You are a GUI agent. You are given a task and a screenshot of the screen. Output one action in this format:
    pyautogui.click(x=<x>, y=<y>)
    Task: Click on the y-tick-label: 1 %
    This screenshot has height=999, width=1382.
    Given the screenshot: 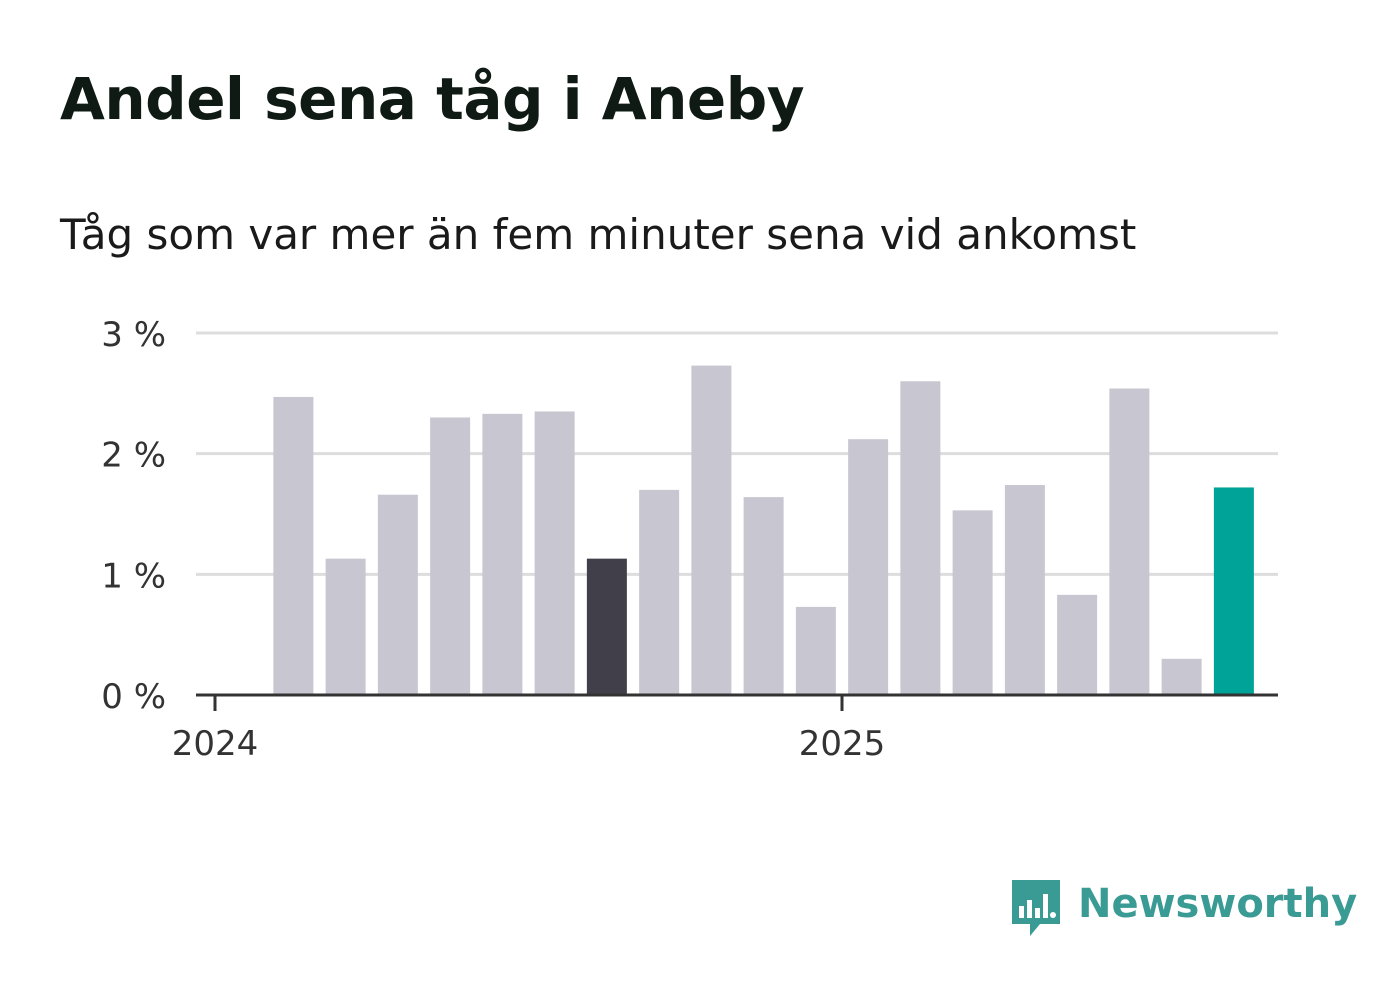 What is the action you would take?
    pyautogui.click(x=133, y=576)
    